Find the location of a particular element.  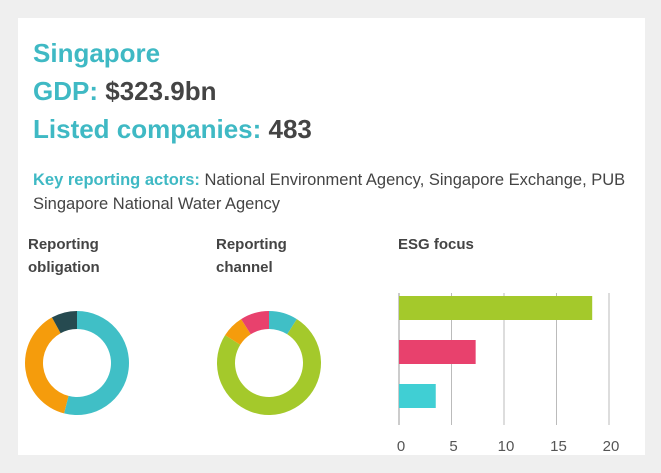

country: Singapore is located at coordinates (97, 53).